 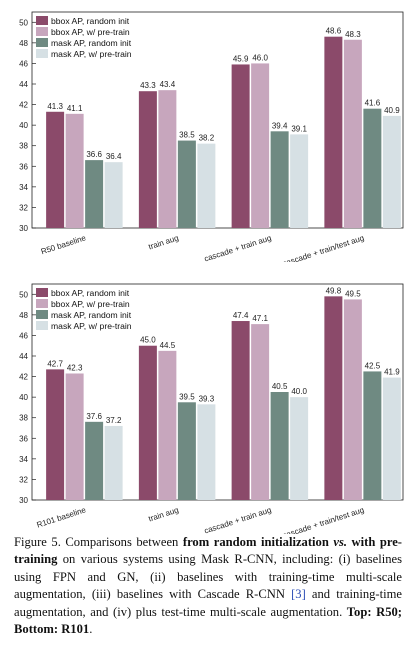 I want to click on caption-citation: [3], so click(x=298, y=594).